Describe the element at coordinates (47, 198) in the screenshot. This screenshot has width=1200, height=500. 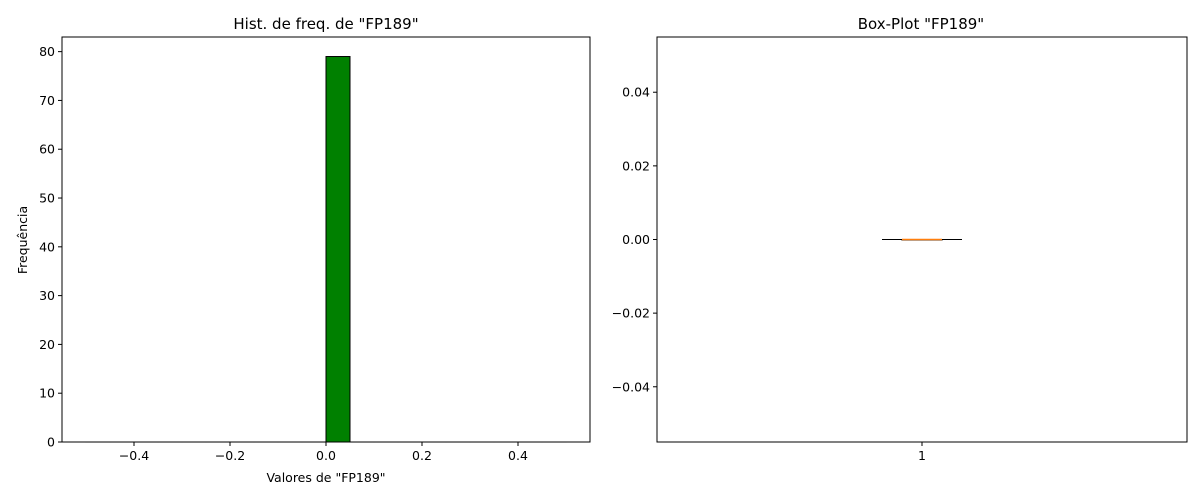
I see `y-tick-label: 50` at that location.